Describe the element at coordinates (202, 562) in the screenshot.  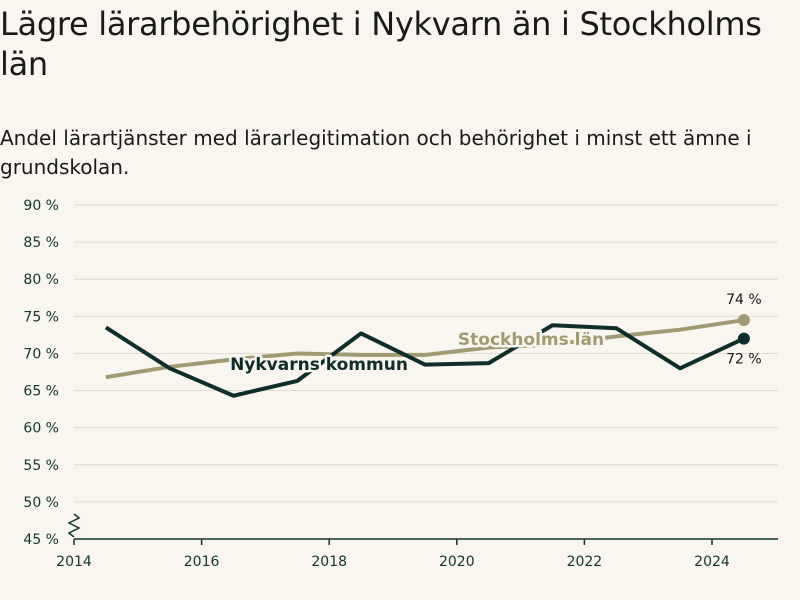
I see `x-tick-label: 2016` at that location.